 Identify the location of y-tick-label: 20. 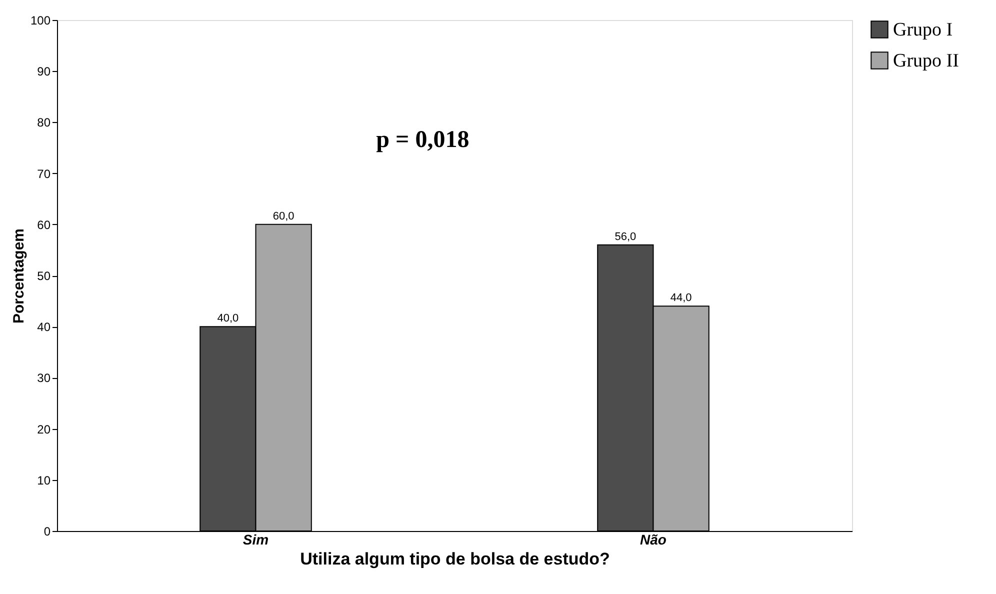
(44, 429).